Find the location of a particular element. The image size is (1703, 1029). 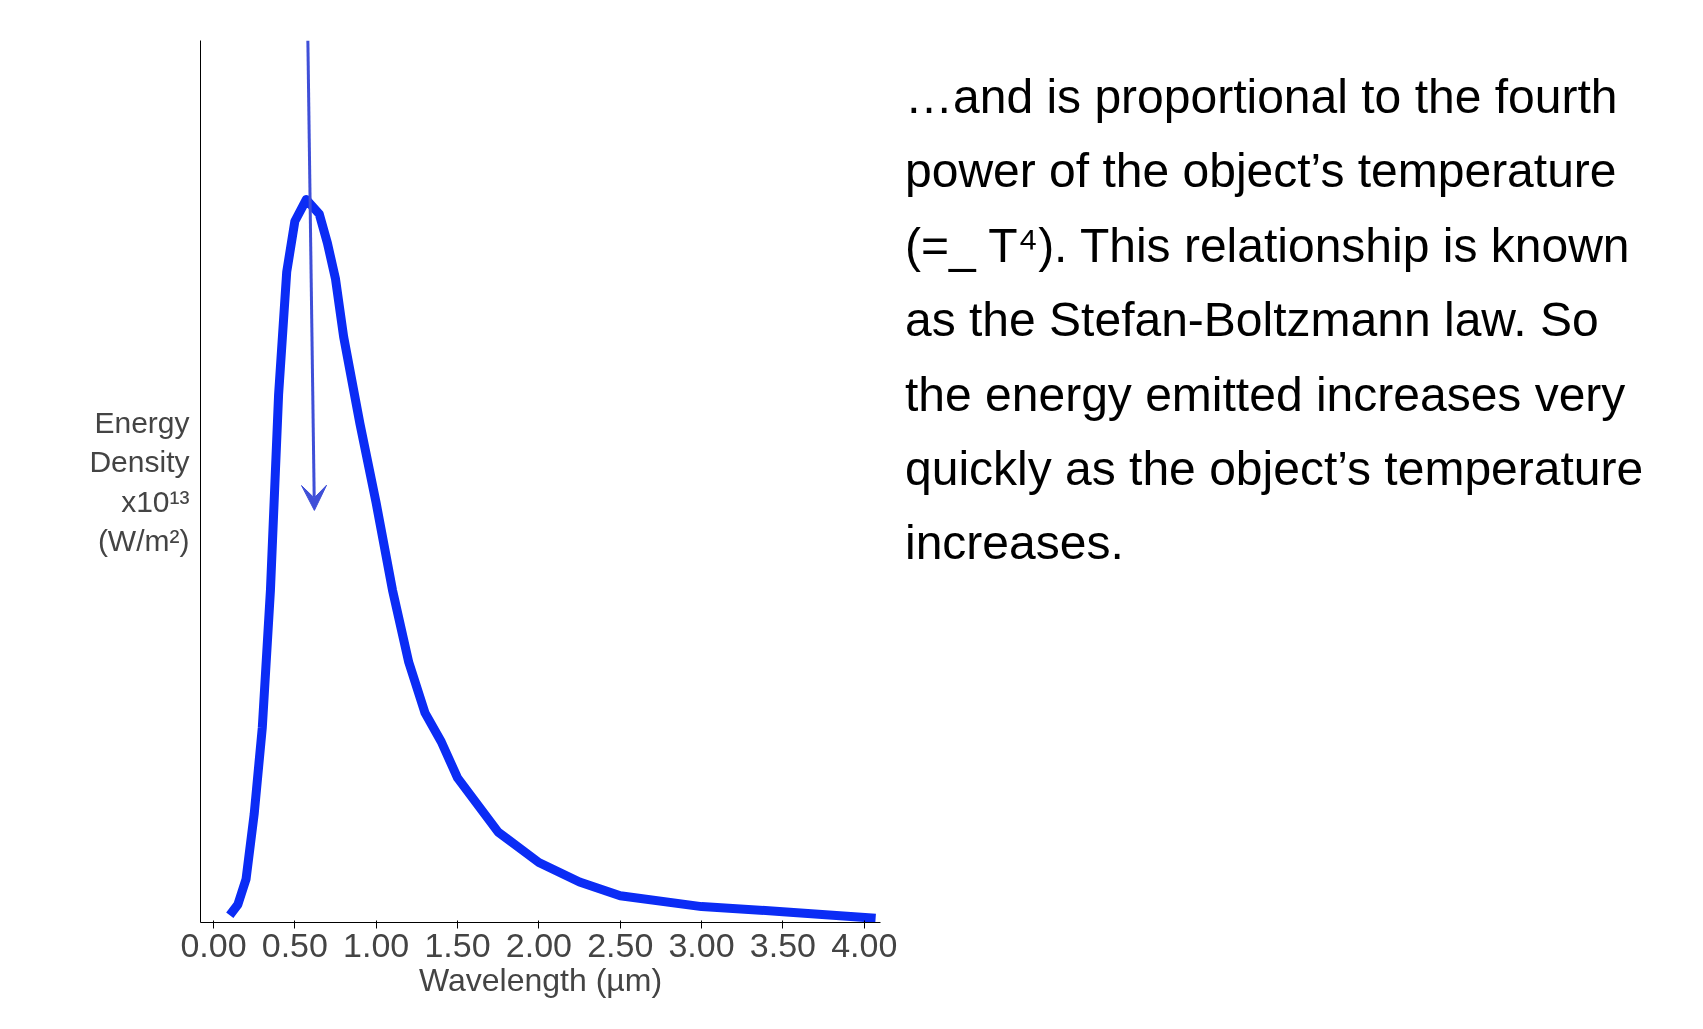

x-axis-title: Wavelength (µm) is located at coordinates (540, 979).